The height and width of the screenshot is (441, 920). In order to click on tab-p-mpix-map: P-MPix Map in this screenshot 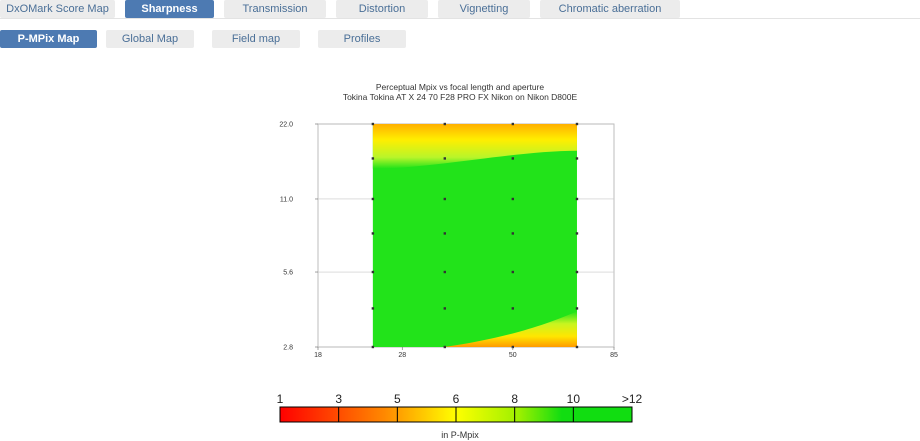, I will do `click(48, 39)`.